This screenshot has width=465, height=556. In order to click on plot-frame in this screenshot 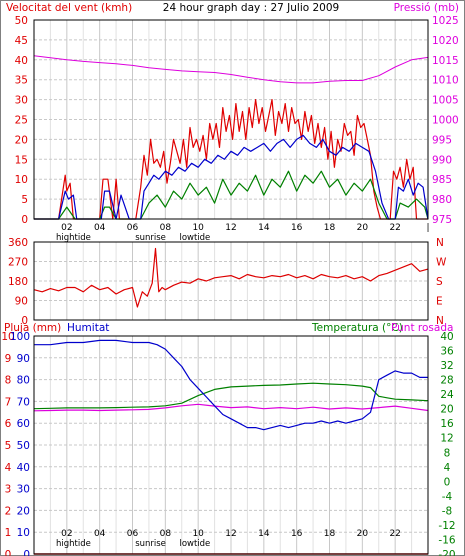, I will do `click(231, 281)`.